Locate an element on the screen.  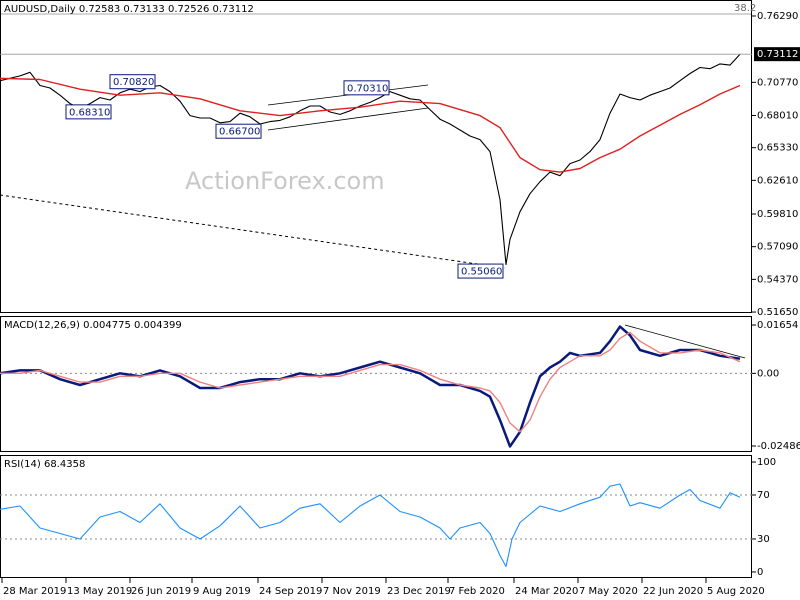
y-tick-label: 70 is located at coordinates (763, 495).